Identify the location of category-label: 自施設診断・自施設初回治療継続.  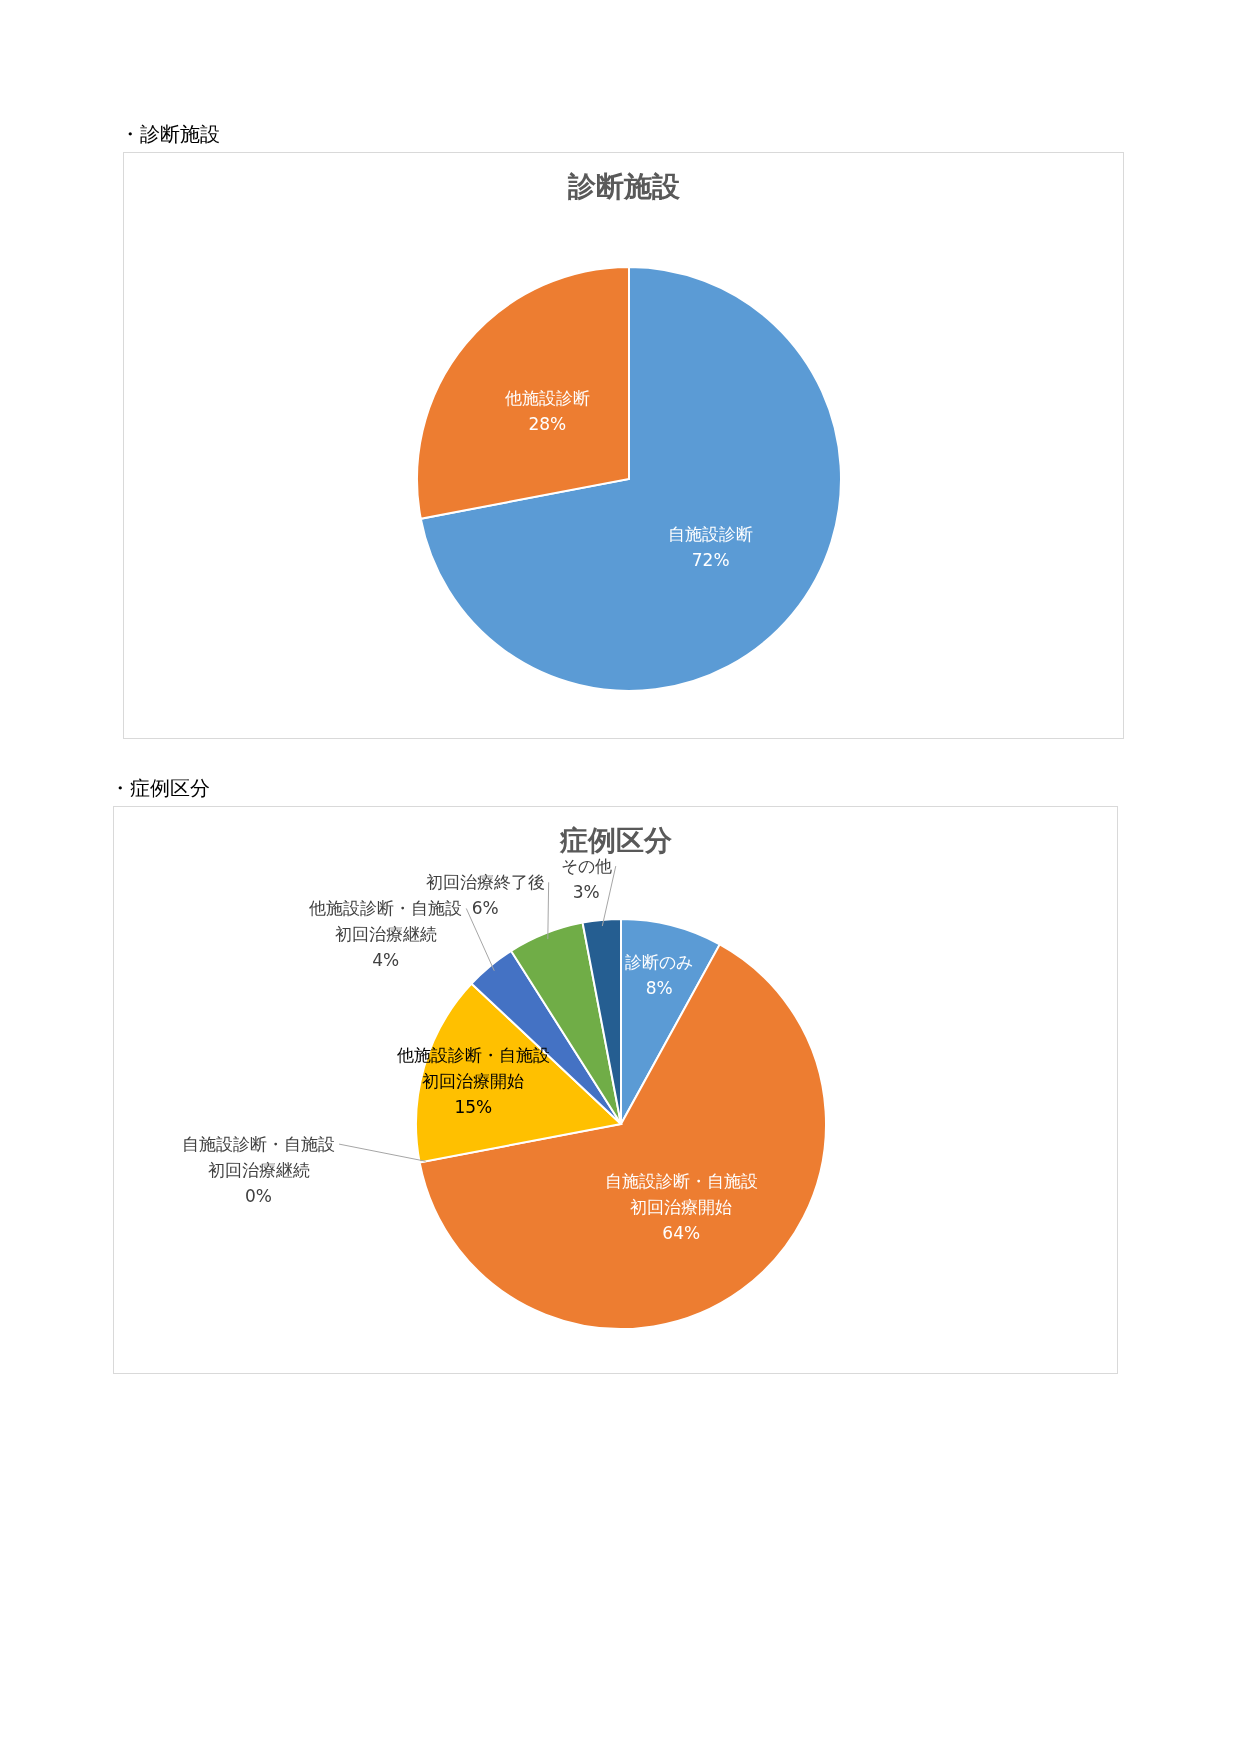
(259, 1157).